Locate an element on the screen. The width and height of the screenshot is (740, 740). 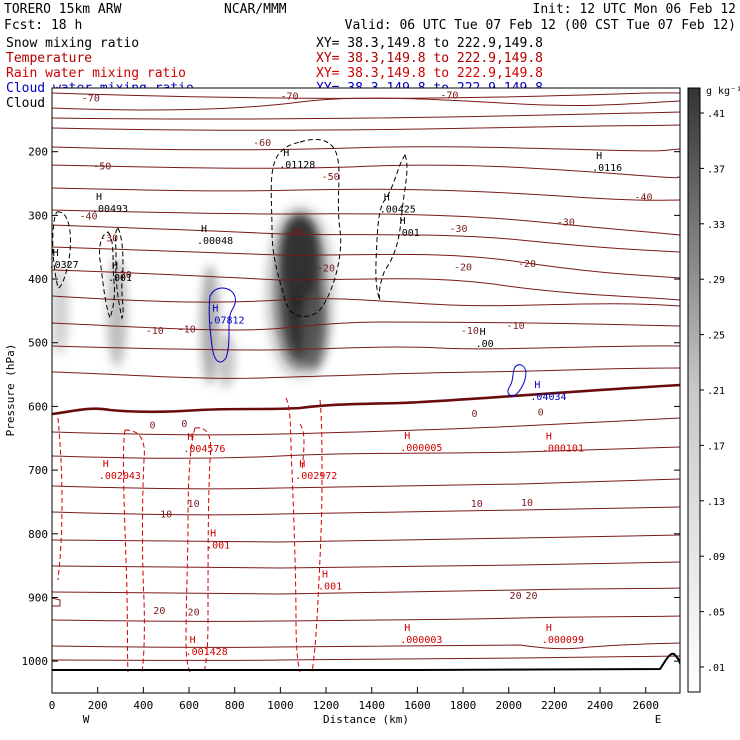
y-tick-label: 600 is located at coordinates (38, 406).